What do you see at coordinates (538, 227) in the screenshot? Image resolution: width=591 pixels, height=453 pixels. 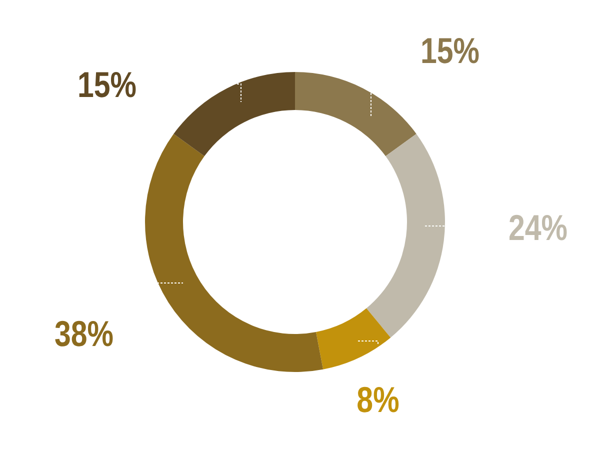 I see `data-label: 24%` at bounding box center [538, 227].